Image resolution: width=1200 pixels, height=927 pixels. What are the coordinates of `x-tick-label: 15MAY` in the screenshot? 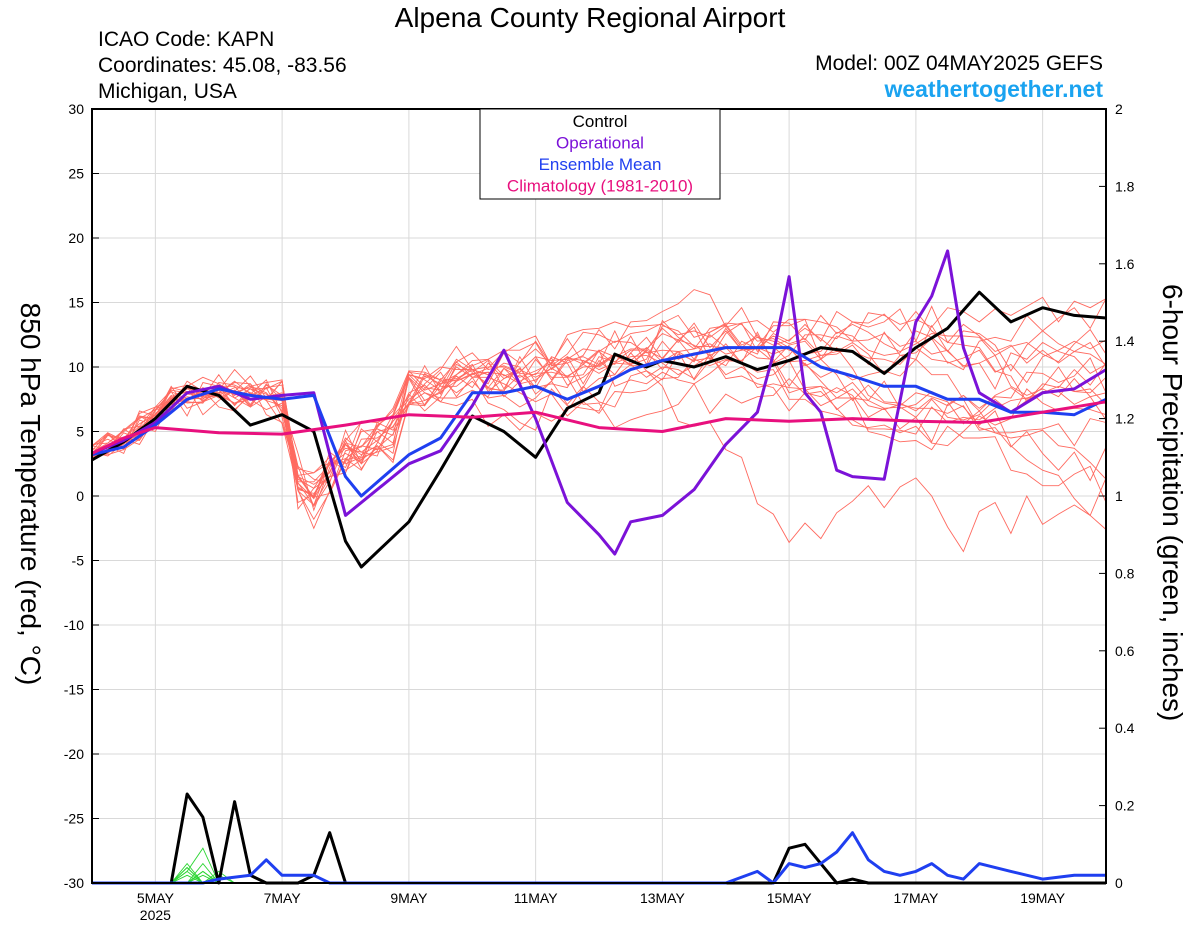 It's located at (790, 898).